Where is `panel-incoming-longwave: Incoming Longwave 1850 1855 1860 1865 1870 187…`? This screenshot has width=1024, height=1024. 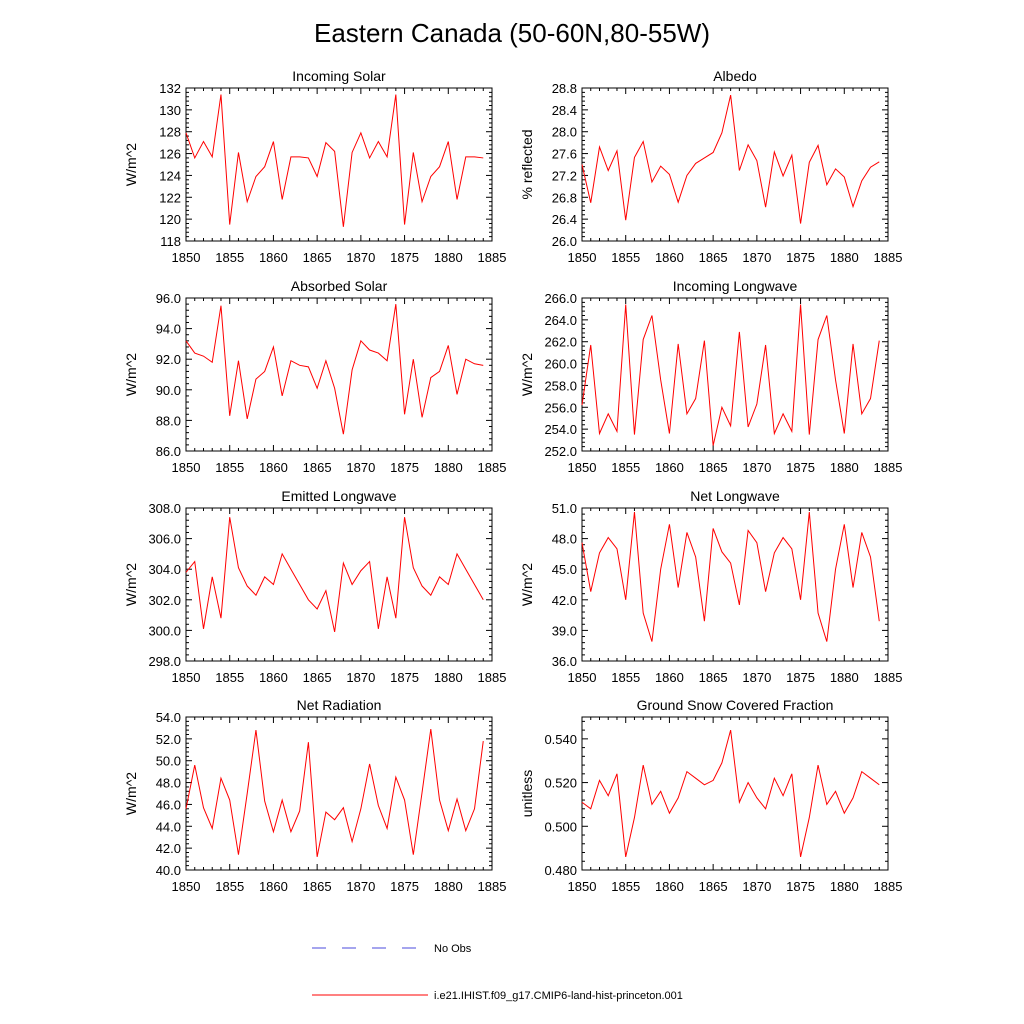 panel-incoming-longwave: Incoming Longwave 1850 1855 1860 1865 1870 187… is located at coordinates (710, 376).